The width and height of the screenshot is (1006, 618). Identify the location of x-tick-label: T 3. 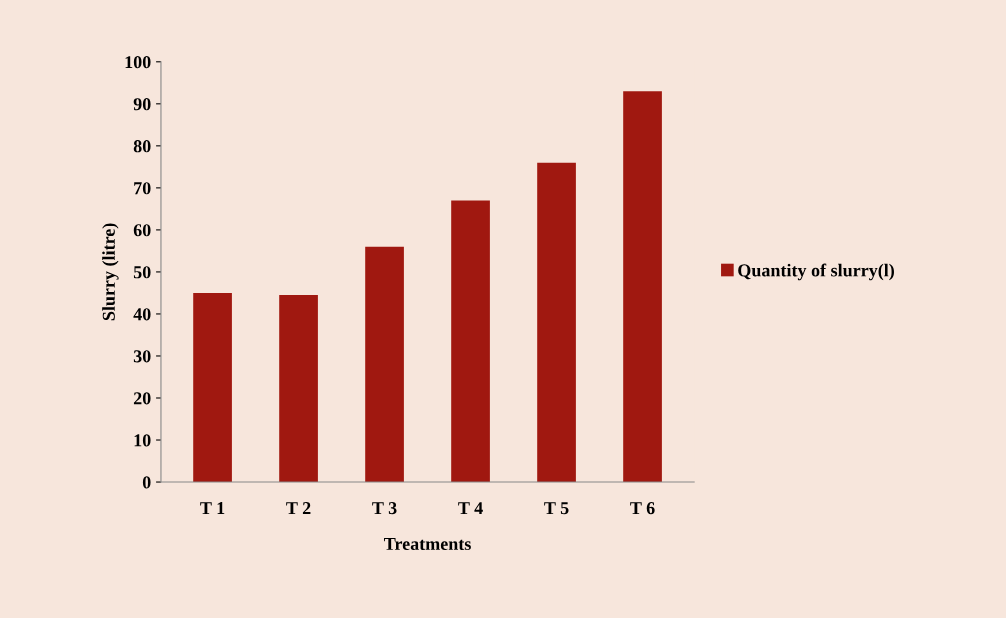
(384, 508).